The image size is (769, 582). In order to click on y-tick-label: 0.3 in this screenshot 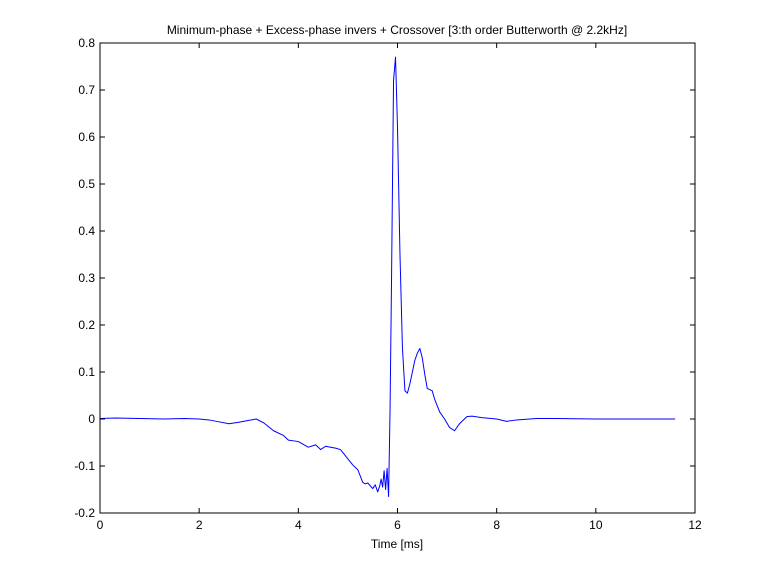, I will do `click(86, 278)`.